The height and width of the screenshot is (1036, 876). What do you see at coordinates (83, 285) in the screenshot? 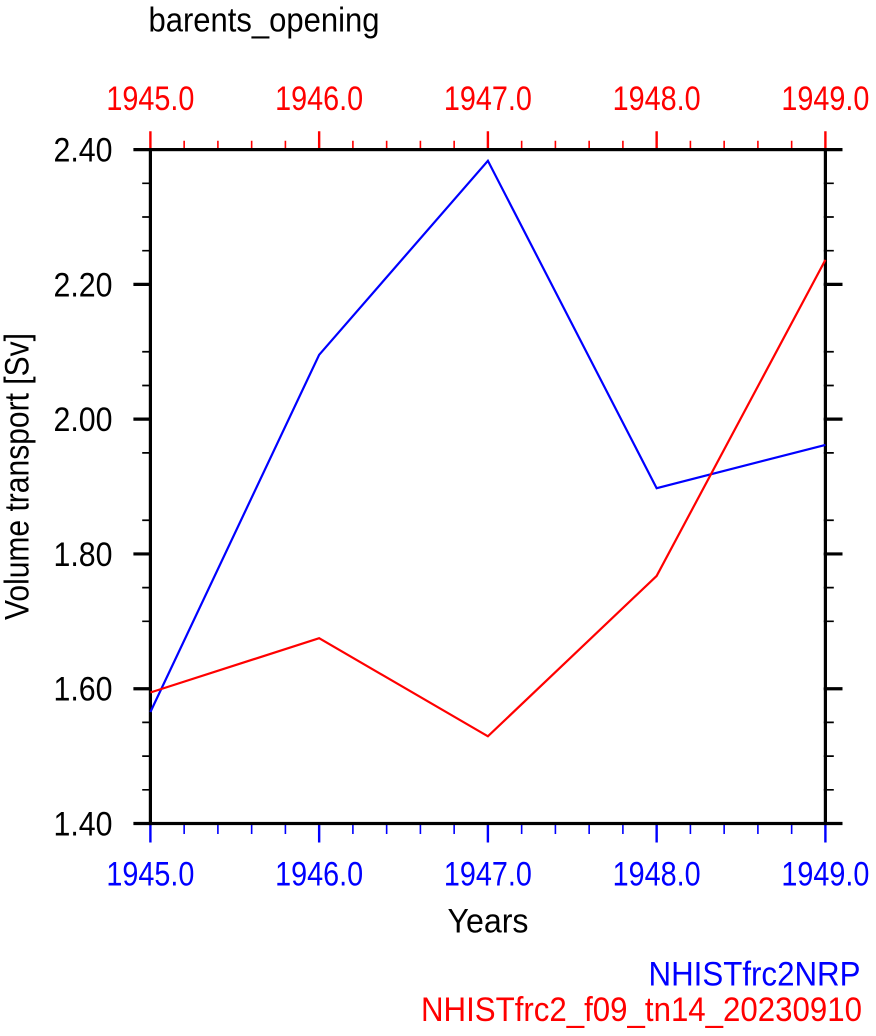
I see `svg-text: 2.20` at bounding box center [83, 285].